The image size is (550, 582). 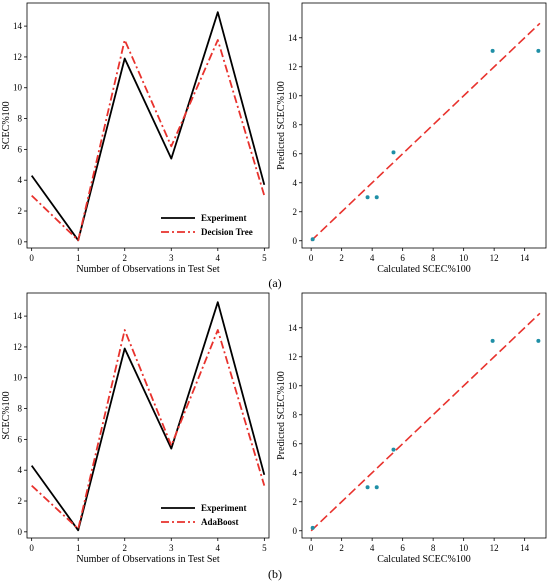 What do you see at coordinates (148, 429) in the screenshot?
I see `series-line-adaboost` at bounding box center [148, 429].